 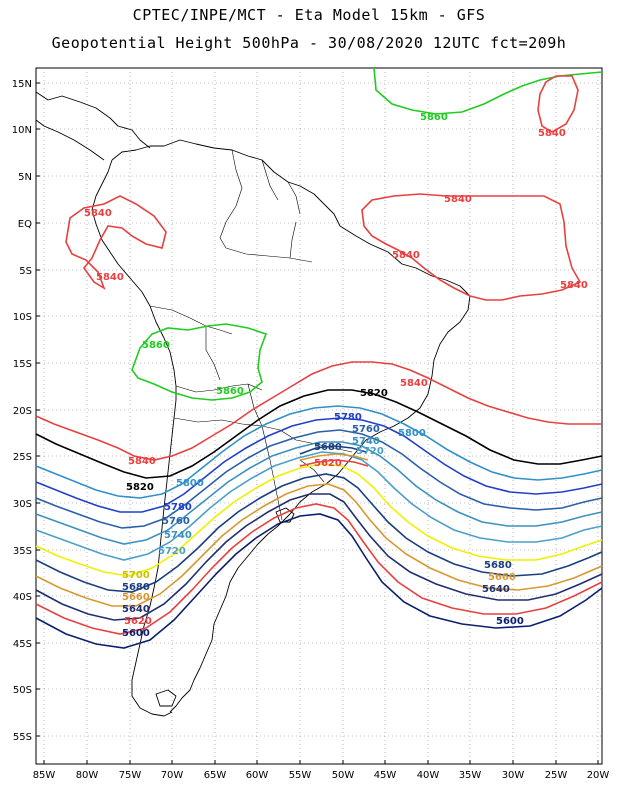 I want to click on lon-label: 35W, so click(x=470, y=775).